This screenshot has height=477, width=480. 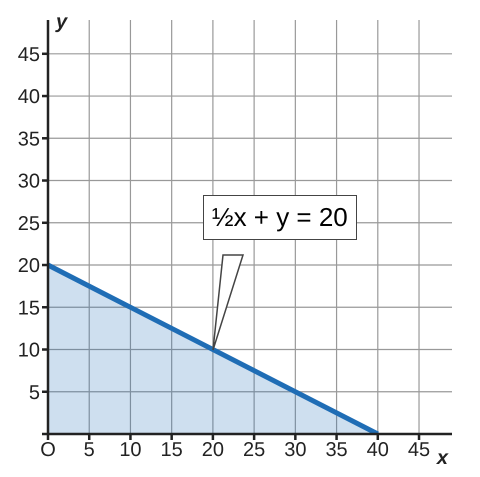 What do you see at coordinates (29, 351) in the screenshot?
I see `y-tick-label: 10` at bounding box center [29, 351].